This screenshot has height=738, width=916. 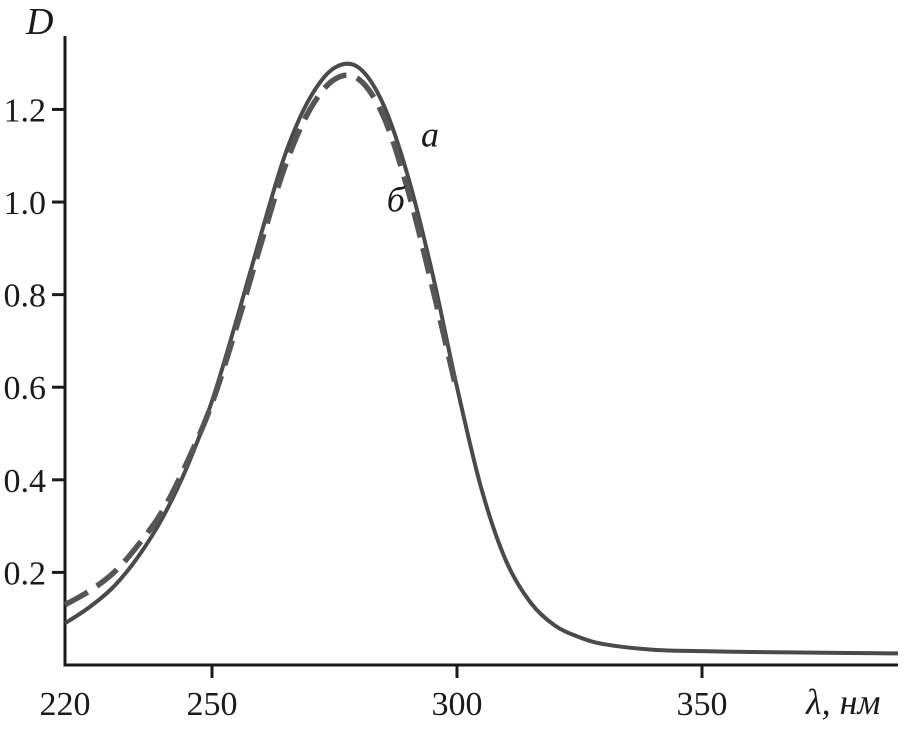 What do you see at coordinates (457, 704) in the screenshot?
I see `x-tick-label: 300` at bounding box center [457, 704].